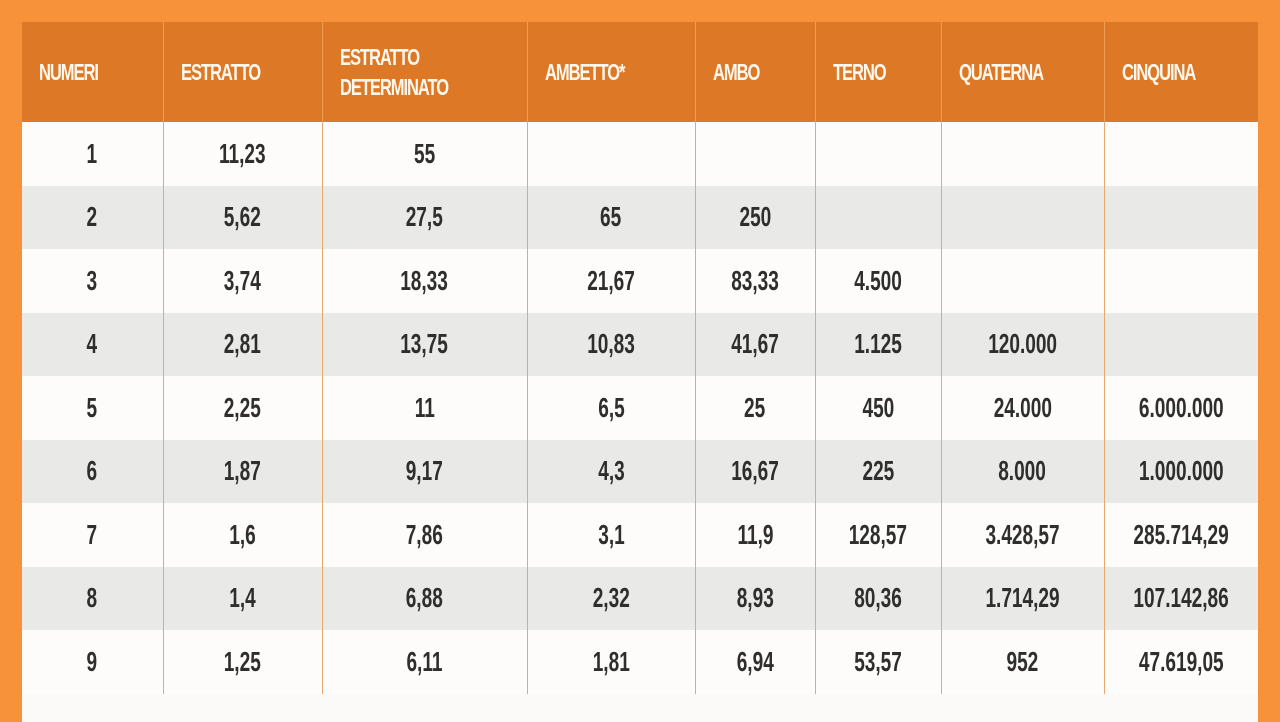  Describe the element at coordinates (1022, 344) in the screenshot. I see `cell-quaterna: 120.000` at that location.